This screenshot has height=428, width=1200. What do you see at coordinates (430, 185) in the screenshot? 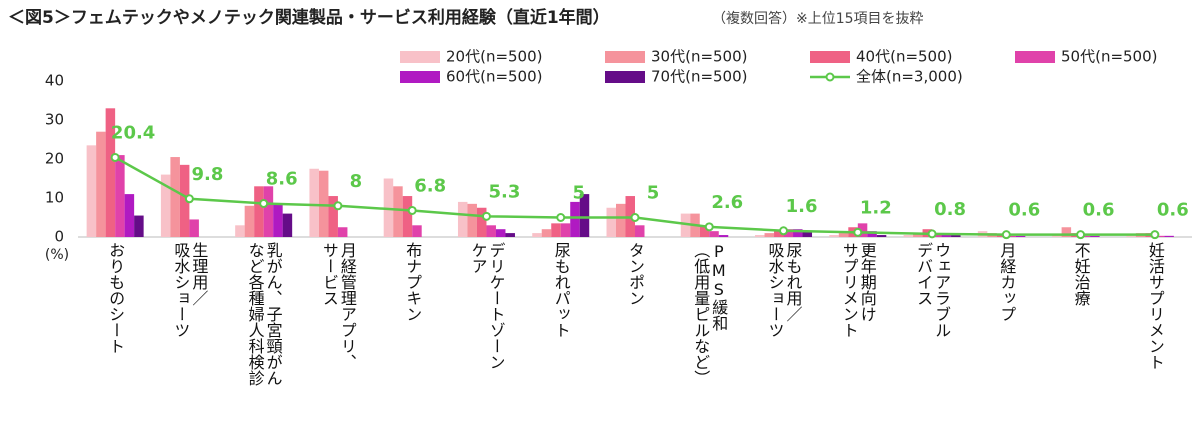
I see `data-label: 6.8` at bounding box center [430, 185].